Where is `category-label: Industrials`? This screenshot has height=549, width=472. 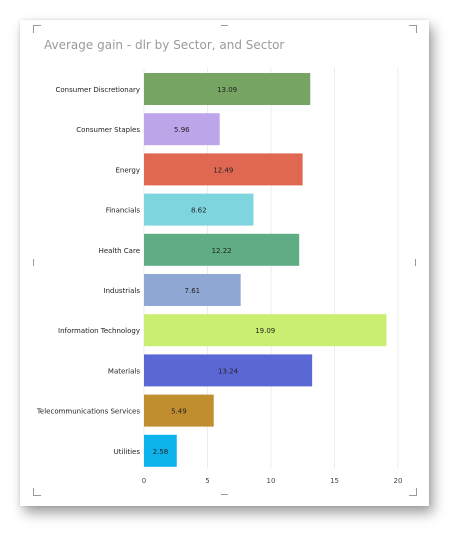 category-label: Industrials is located at coordinates (122, 291).